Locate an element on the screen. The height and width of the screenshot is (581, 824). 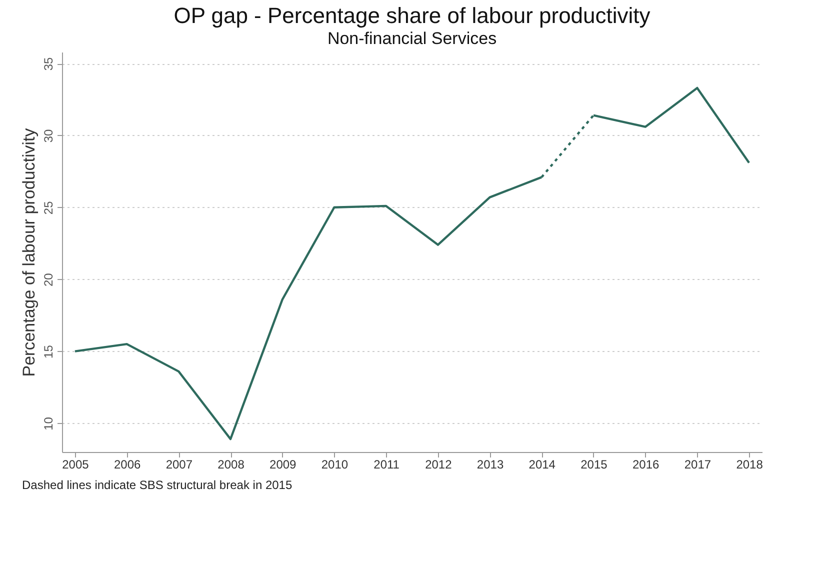
chart-title: OP gap - Percentage share of labour productivity is located at coordinates (412, 15).